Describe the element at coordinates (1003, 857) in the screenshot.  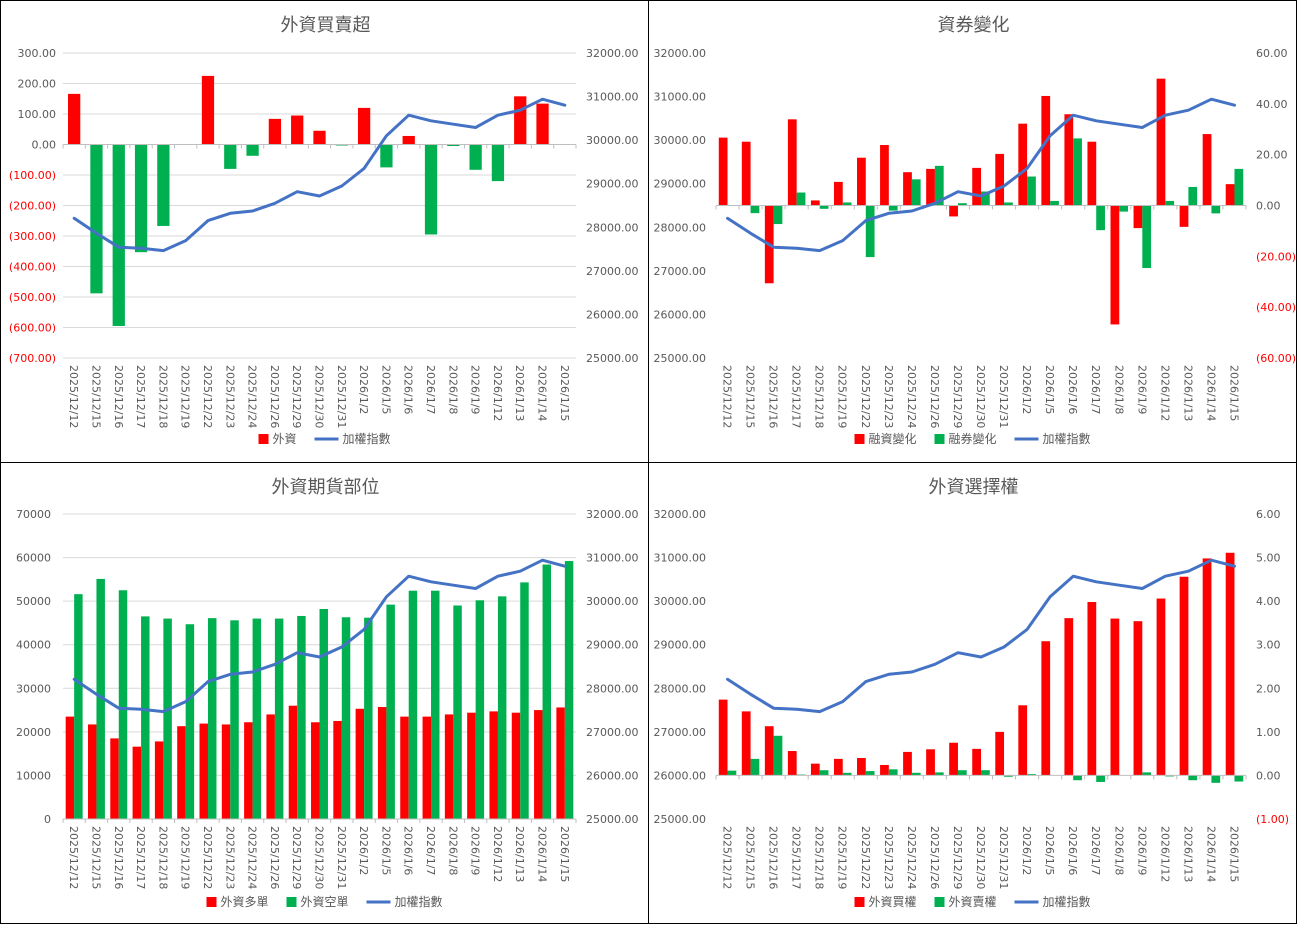
I see `category-label: 2025/12/31` at that location.